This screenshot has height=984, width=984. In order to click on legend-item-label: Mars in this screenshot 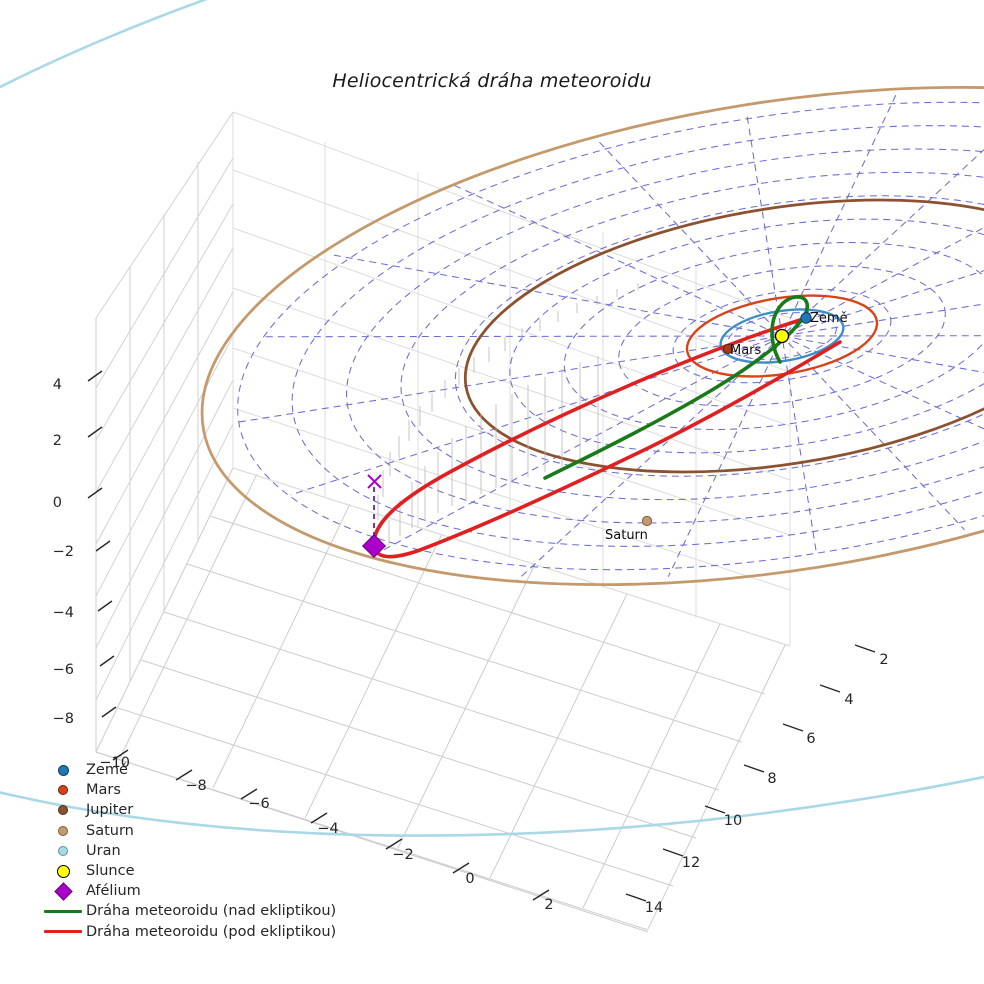, I will do `click(103, 790)`.